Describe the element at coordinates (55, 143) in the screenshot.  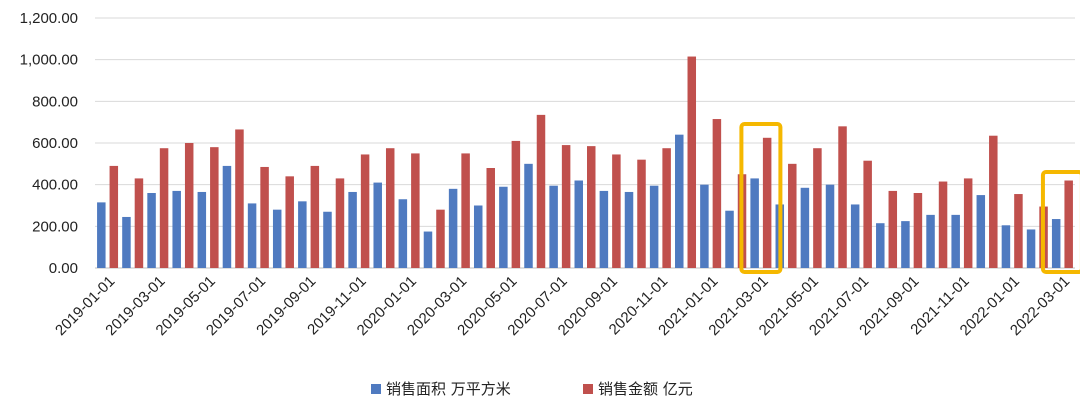
I see `y-tick-label: 600.00` at that location.